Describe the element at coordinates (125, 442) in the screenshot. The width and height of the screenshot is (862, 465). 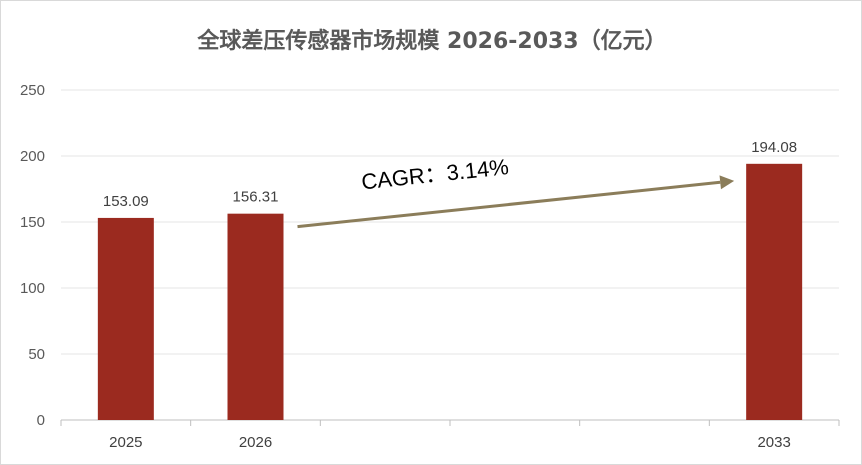
I see `x-tick-label: 2025` at that location.